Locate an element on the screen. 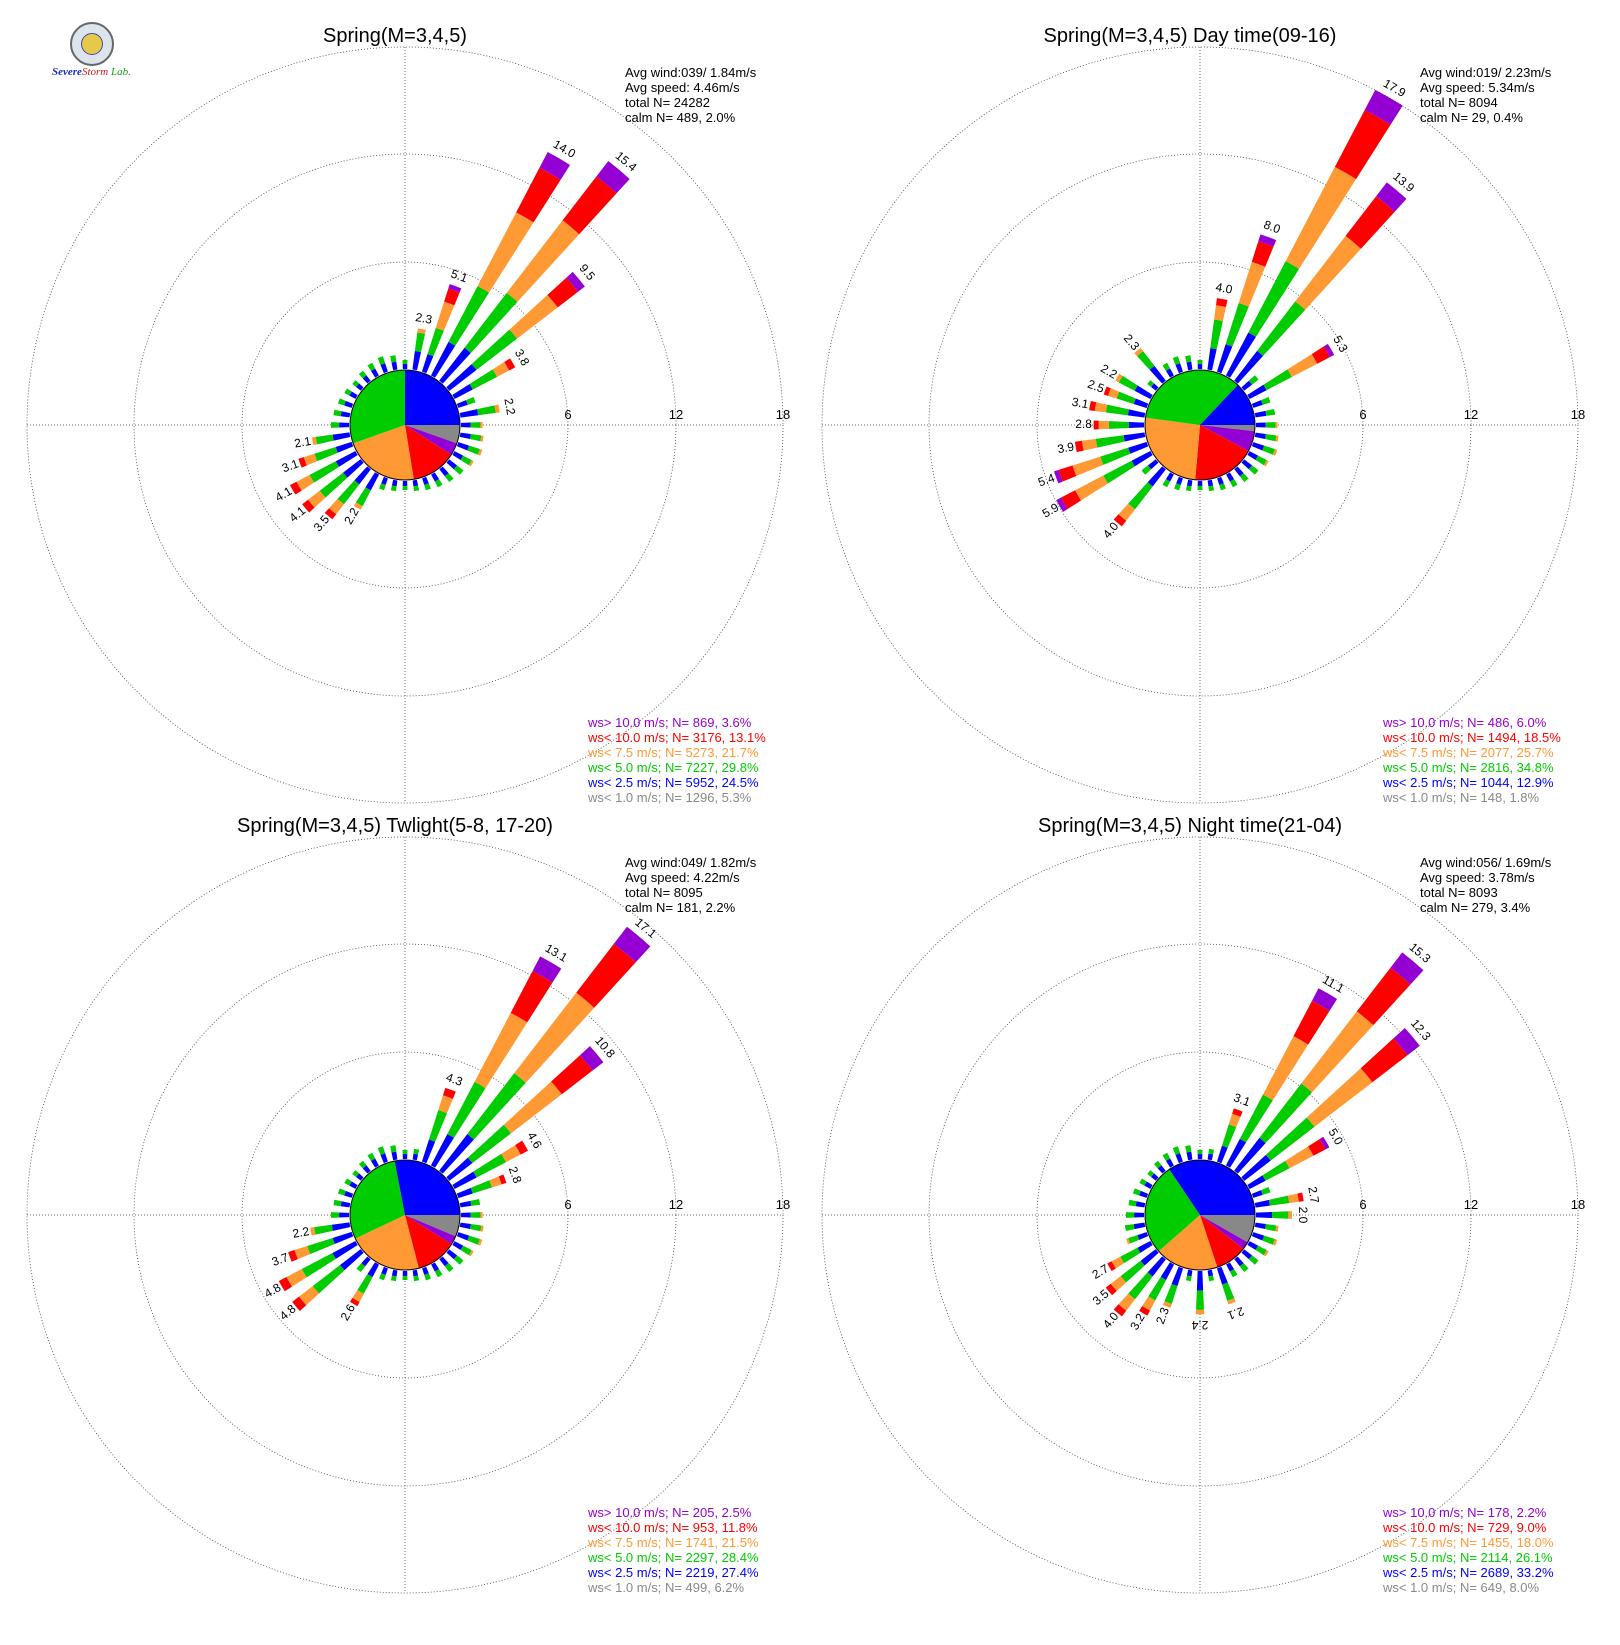  stats-line: calm N= 489, 2.0% is located at coordinates (680, 117).